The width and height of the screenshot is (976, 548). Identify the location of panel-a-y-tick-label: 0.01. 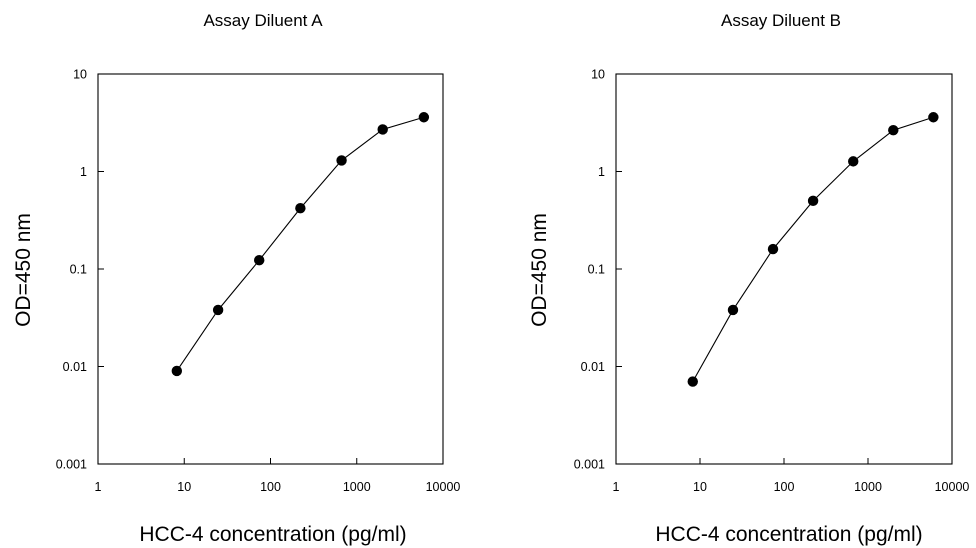
(75, 367).